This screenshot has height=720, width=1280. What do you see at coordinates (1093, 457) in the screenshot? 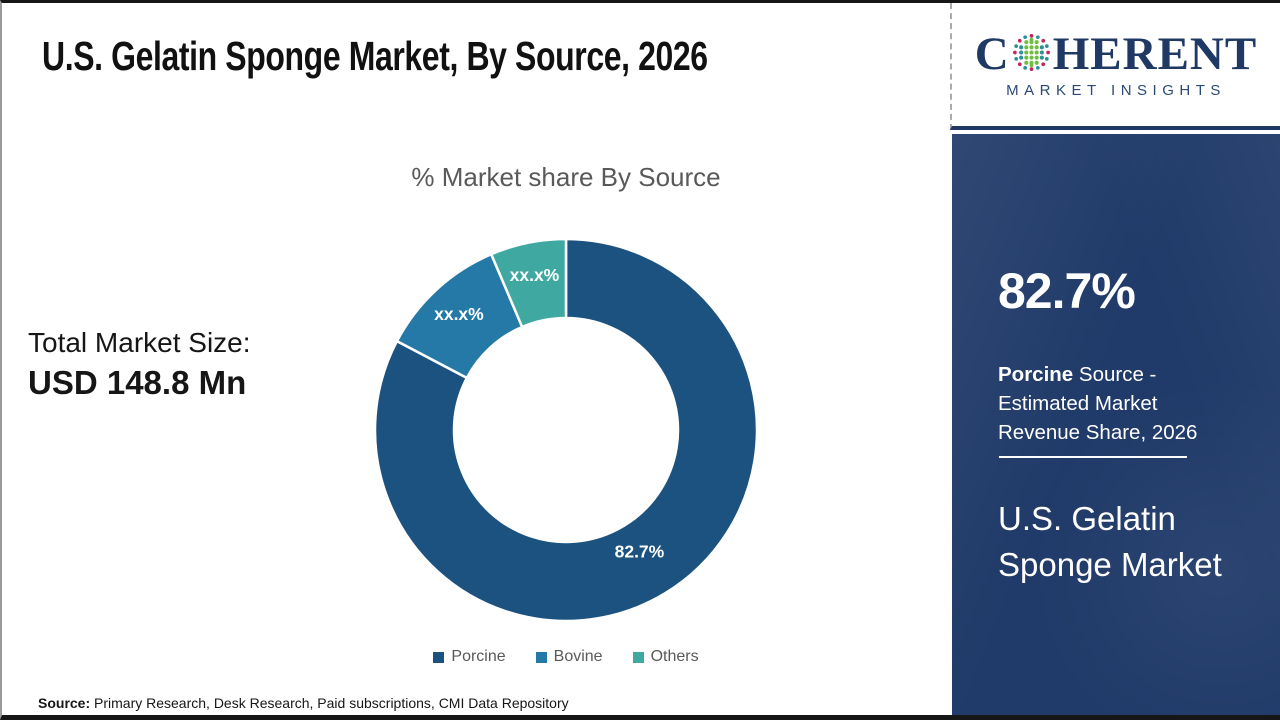
I see `panel-divider` at bounding box center [1093, 457].